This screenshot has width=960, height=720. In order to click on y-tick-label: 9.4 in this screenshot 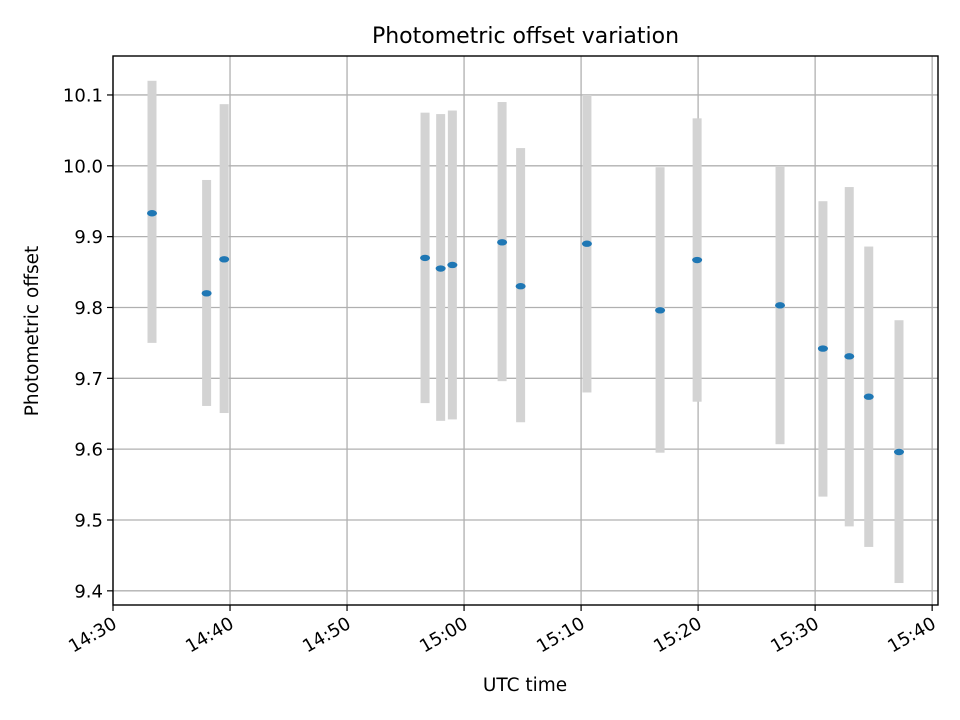, I will do `click(88, 591)`.